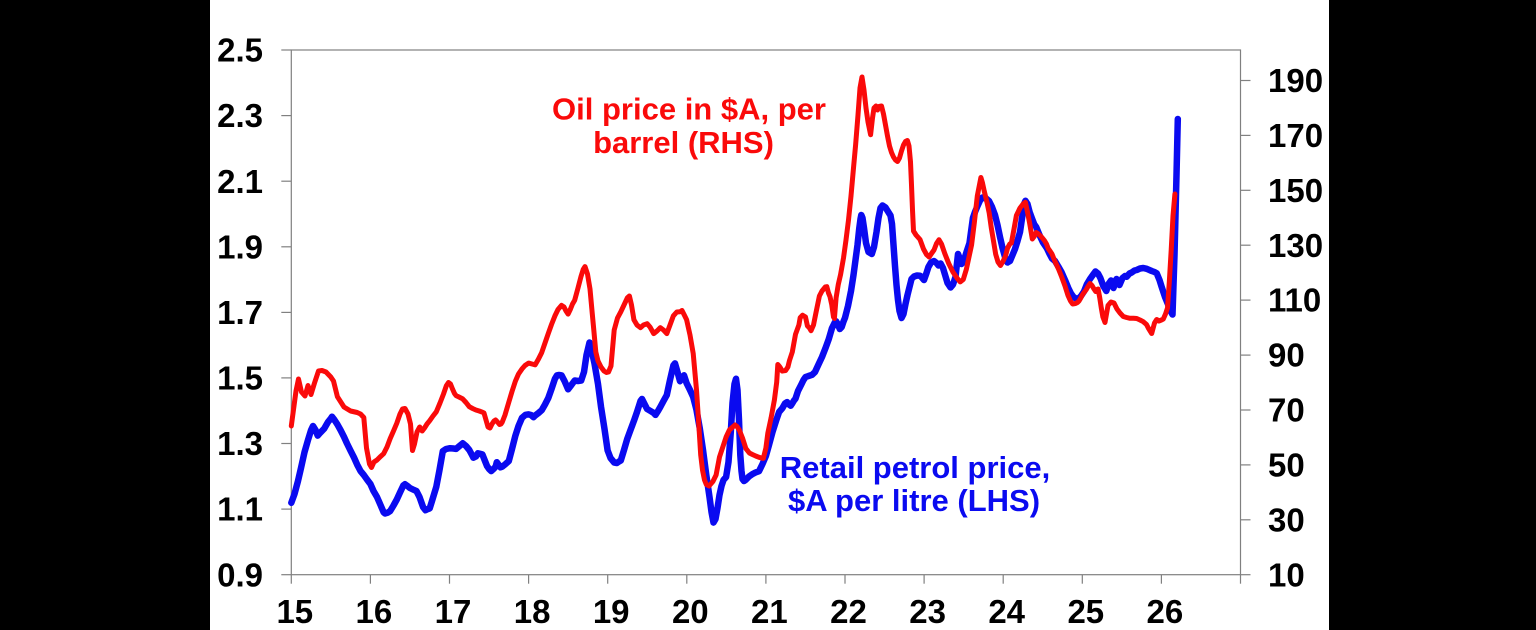 The height and width of the screenshot is (630, 1536). Describe the element at coordinates (1085, 611) in the screenshot. I see `svg-text: 25` at that location.